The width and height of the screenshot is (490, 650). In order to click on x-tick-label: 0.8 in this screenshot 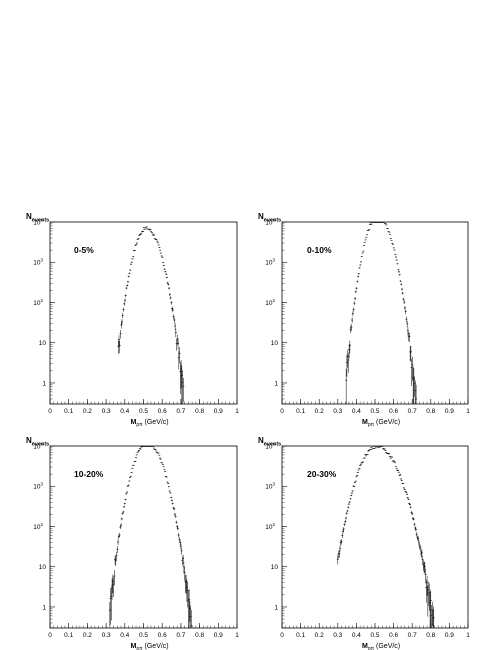, I will do `click(430, 411)`.